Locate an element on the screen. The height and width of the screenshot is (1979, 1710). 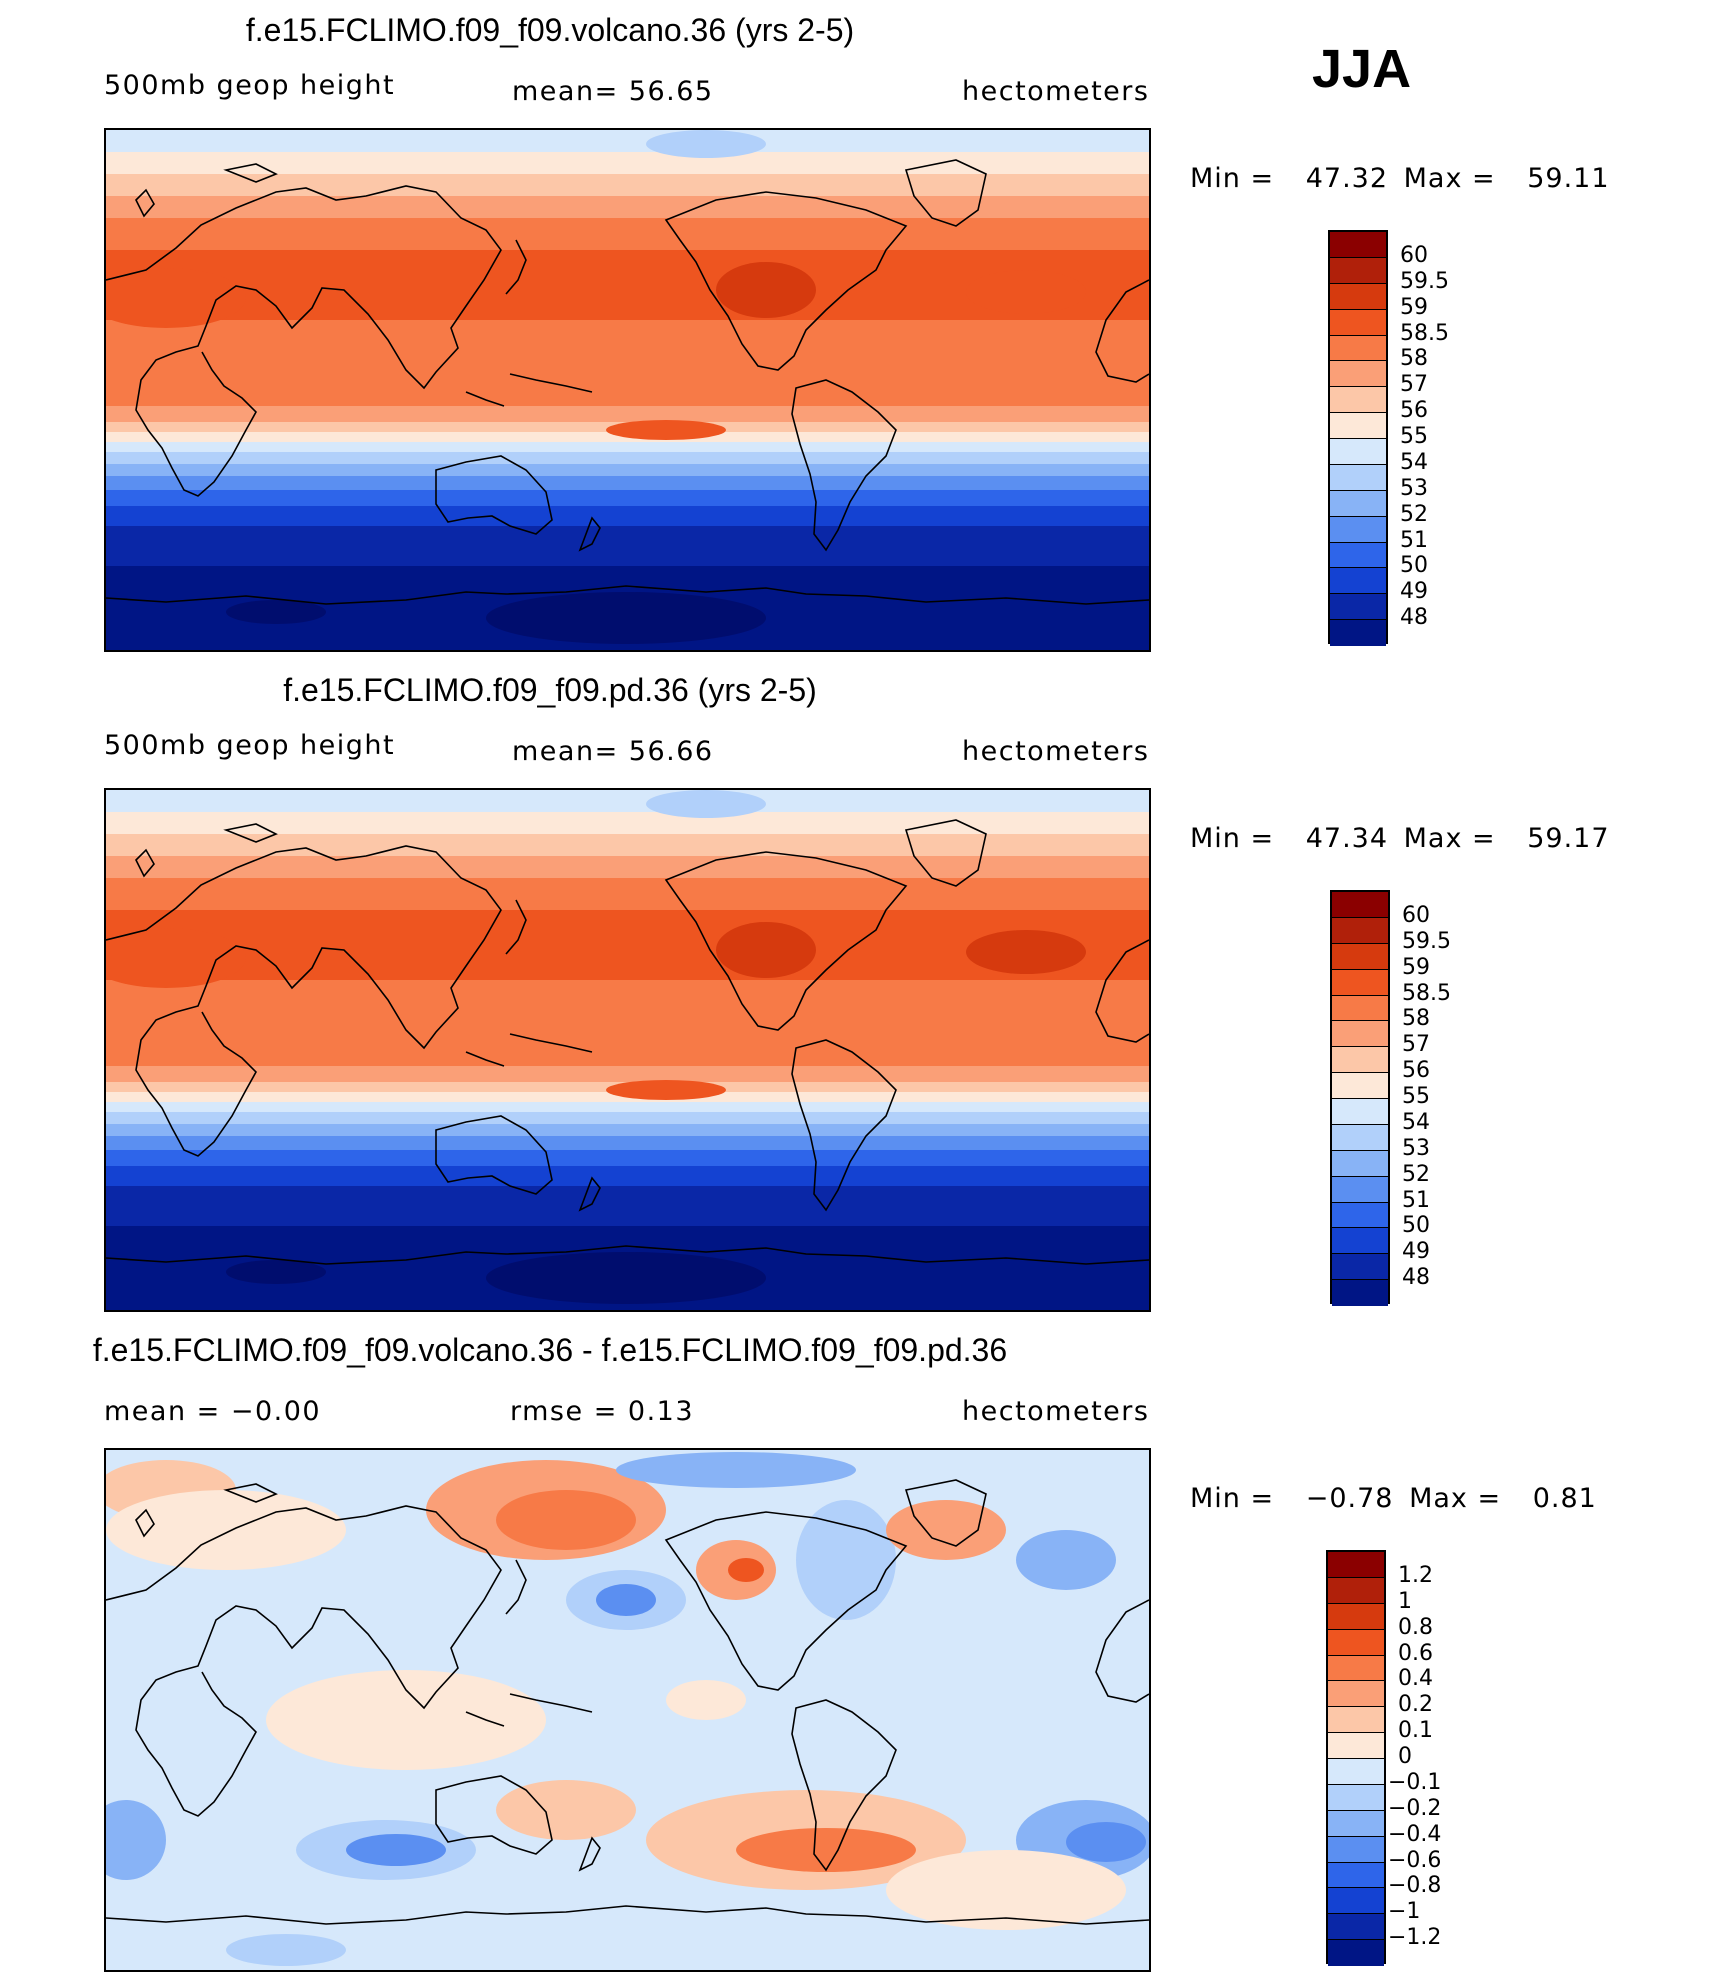
panel-3-mean-label: mean = −0.00 is located at coordinates (213, 1411).